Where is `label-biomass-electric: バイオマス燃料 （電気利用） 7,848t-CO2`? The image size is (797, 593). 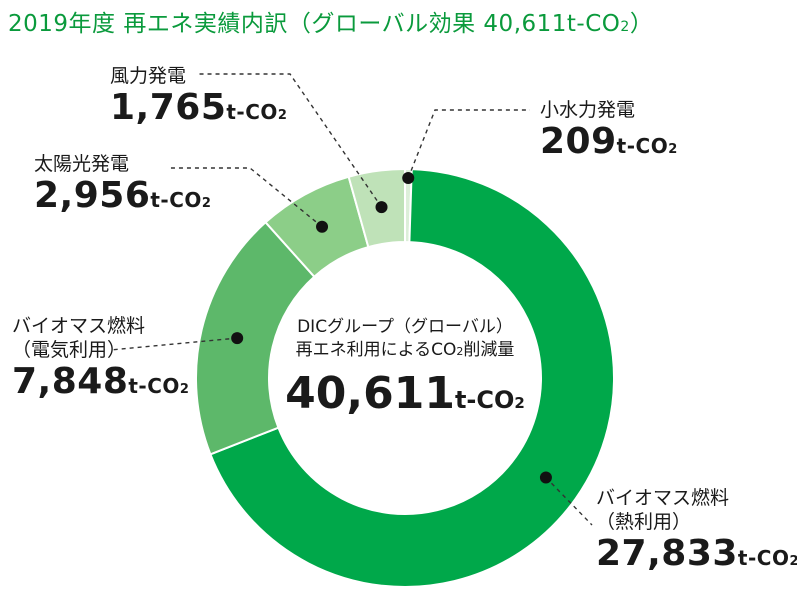
label-biomass-electric: バイオマス燃料 （電気利用） 7,848t-CO2 is located at coordinates (100, 362).